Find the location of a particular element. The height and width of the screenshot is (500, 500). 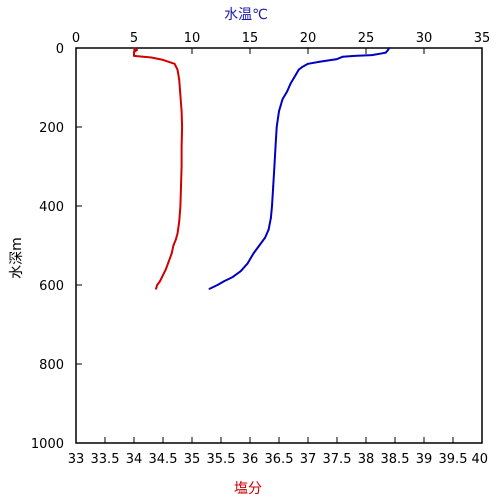

bottom-tick-label: 40 is located at coordinates (479, 459).